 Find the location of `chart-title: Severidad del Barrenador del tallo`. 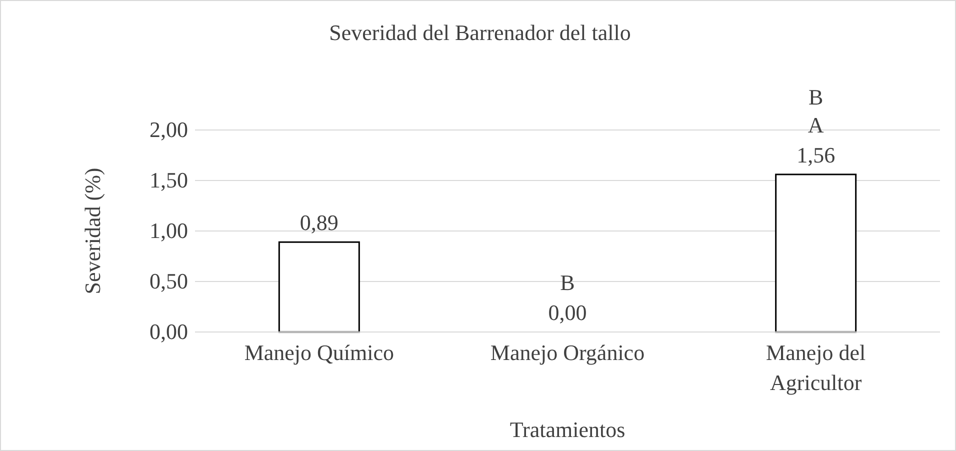

chart-title: Severidad del Barrenador del tallo is located at coordinates (480, 32).